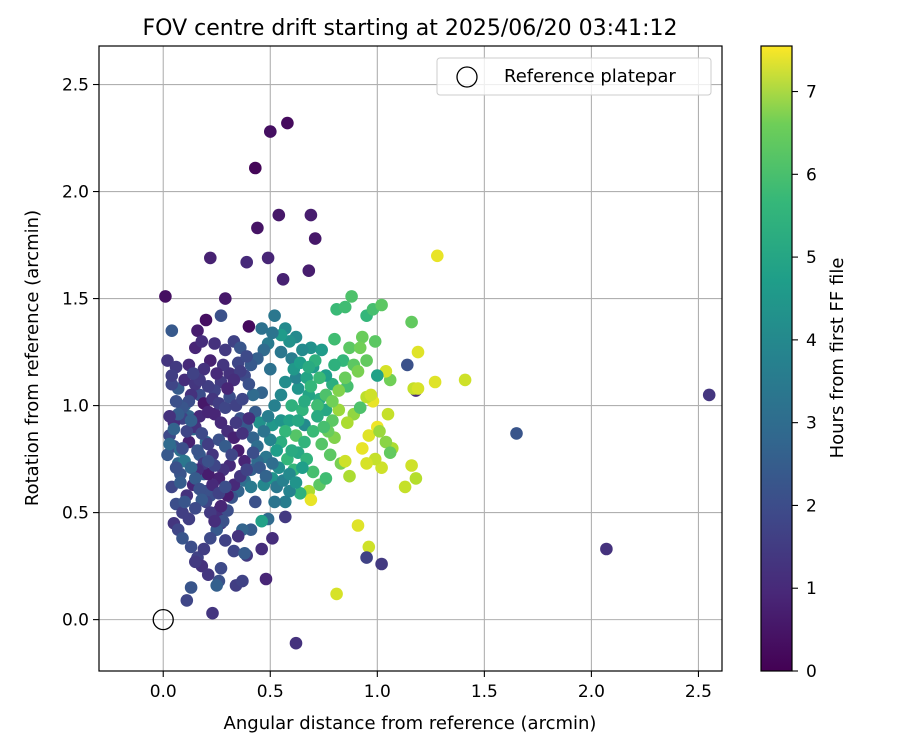 This screenshot has height=750, width=900. Describe the element at coordinates (811, 672) in the screenshot. I see `colorbar-tick-label: 0` at that location.